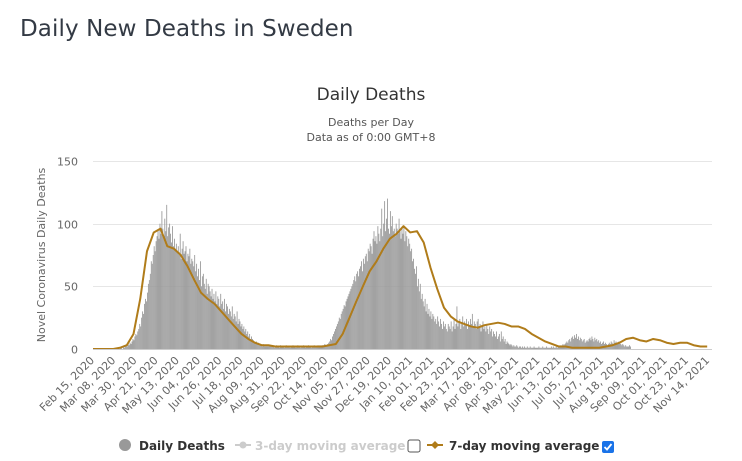 The width and height of the screenshot is (742, 461). Describe the element at coordinates (608, 447) in the screenshot. I see `legend-7day-checkbox` at that location.